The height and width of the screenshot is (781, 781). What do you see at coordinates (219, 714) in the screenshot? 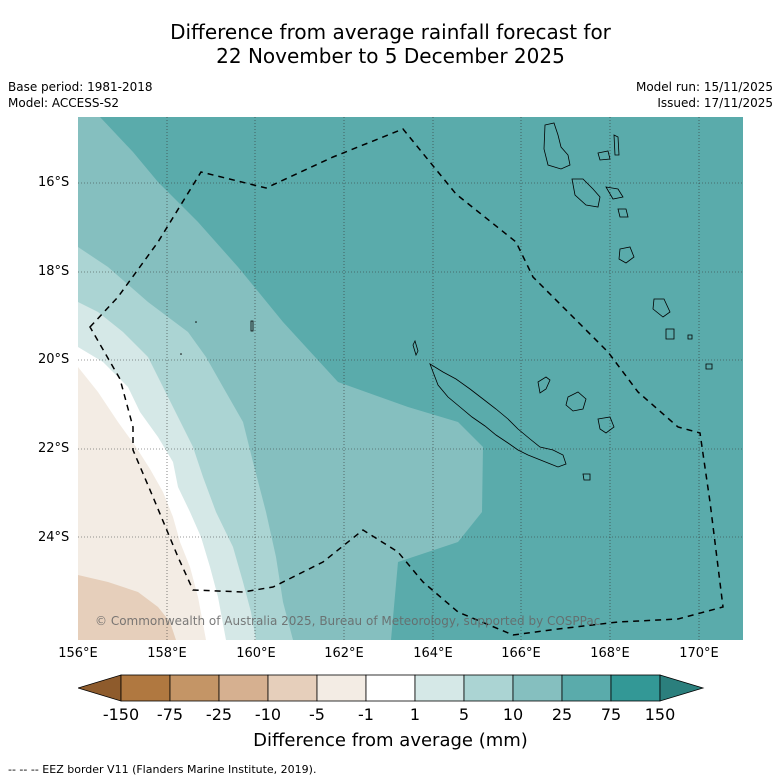
I see `colorbar-tick-label: -25` at bounding box center [219, 714].